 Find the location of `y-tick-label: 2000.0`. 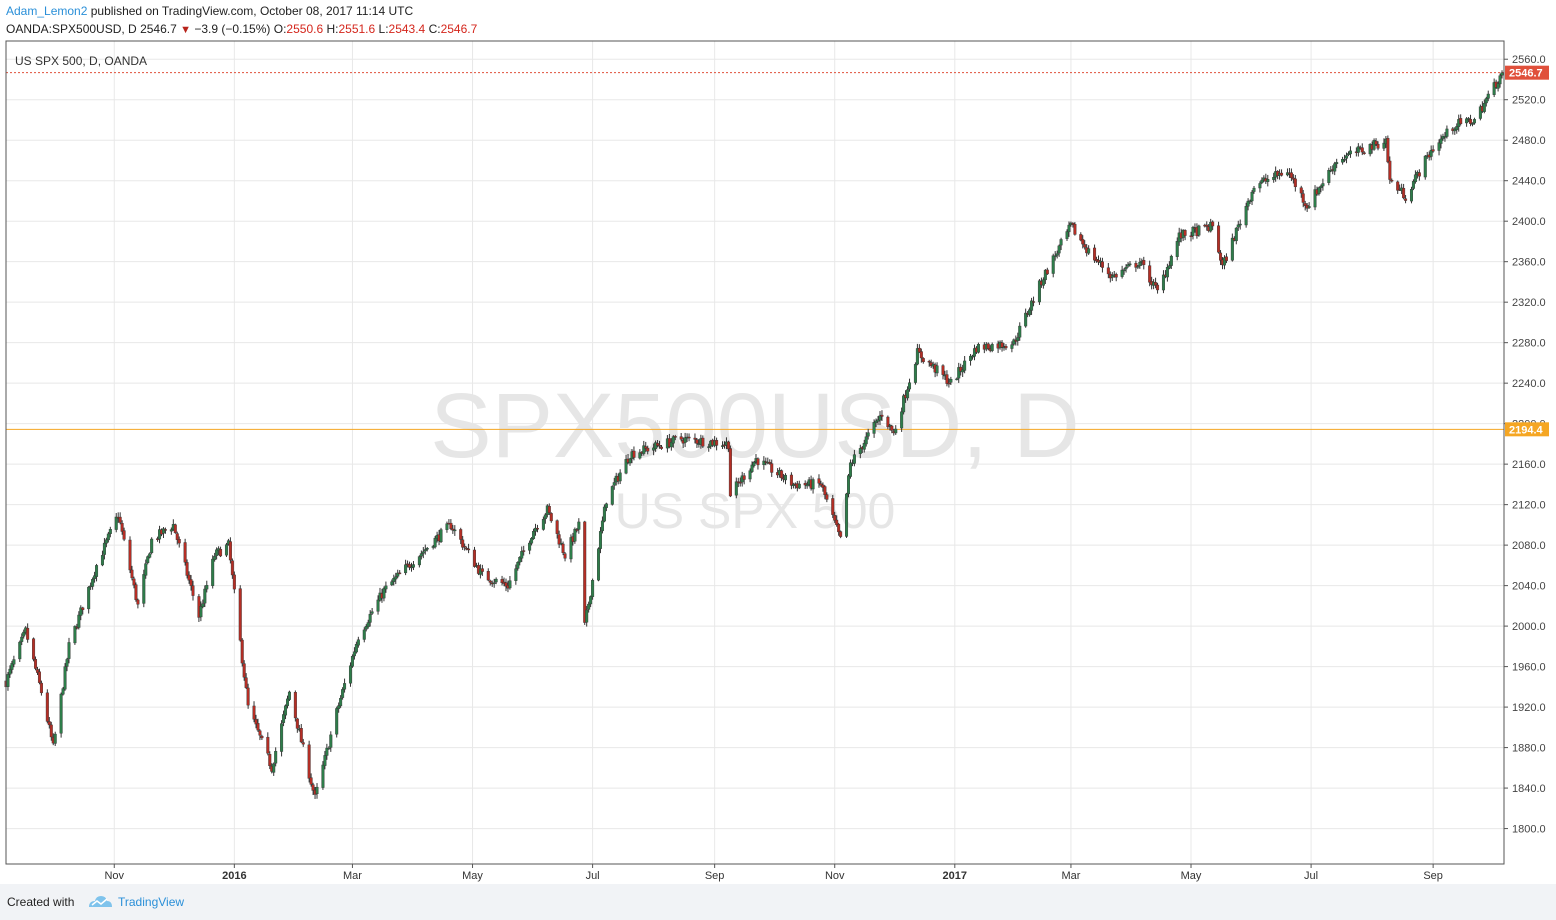

y-tick-label: 2000.0 is located at coordinates (1529, 627).